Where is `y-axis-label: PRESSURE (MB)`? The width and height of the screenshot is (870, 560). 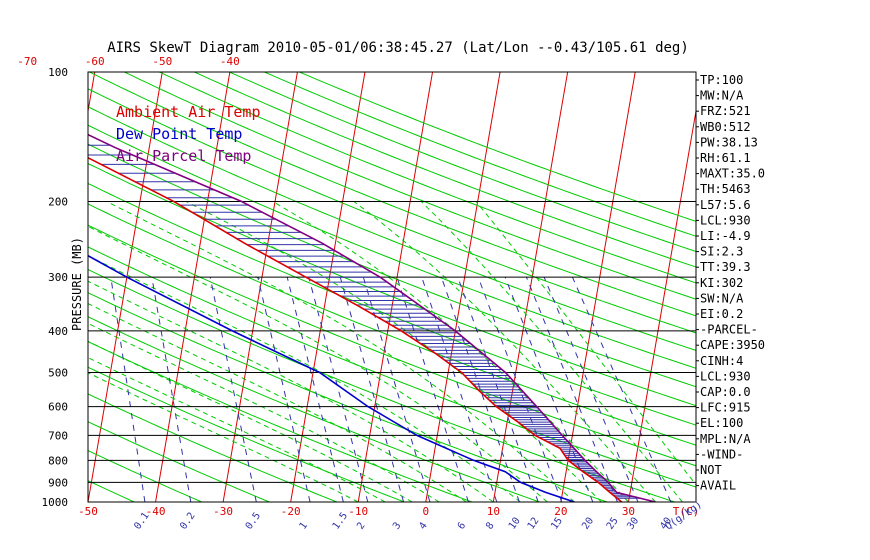
y-axis-label: PRESSURE (MB) is located at coordinates (77, 284).